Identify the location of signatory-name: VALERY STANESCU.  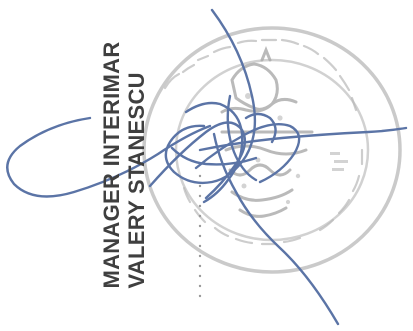
(136, 180).